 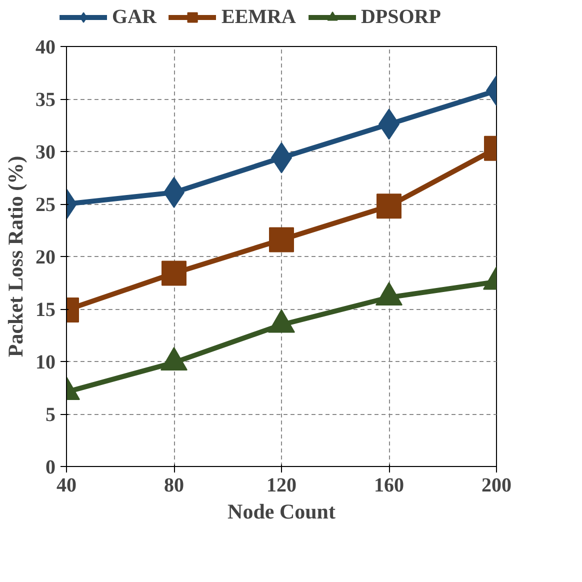 I want to click on x-tick-label: 120, so click(x=281, y=485).